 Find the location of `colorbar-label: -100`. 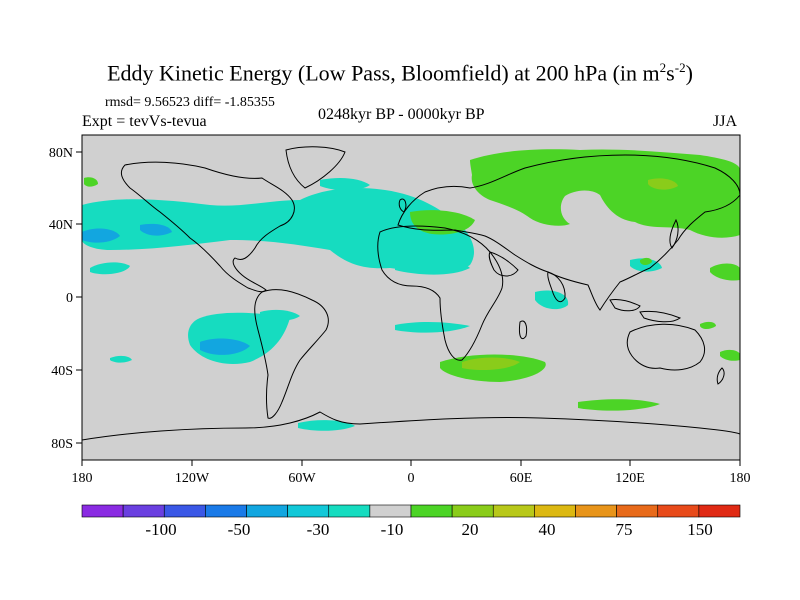

colorbar-label: -100 is located at coordinates (160, 529).